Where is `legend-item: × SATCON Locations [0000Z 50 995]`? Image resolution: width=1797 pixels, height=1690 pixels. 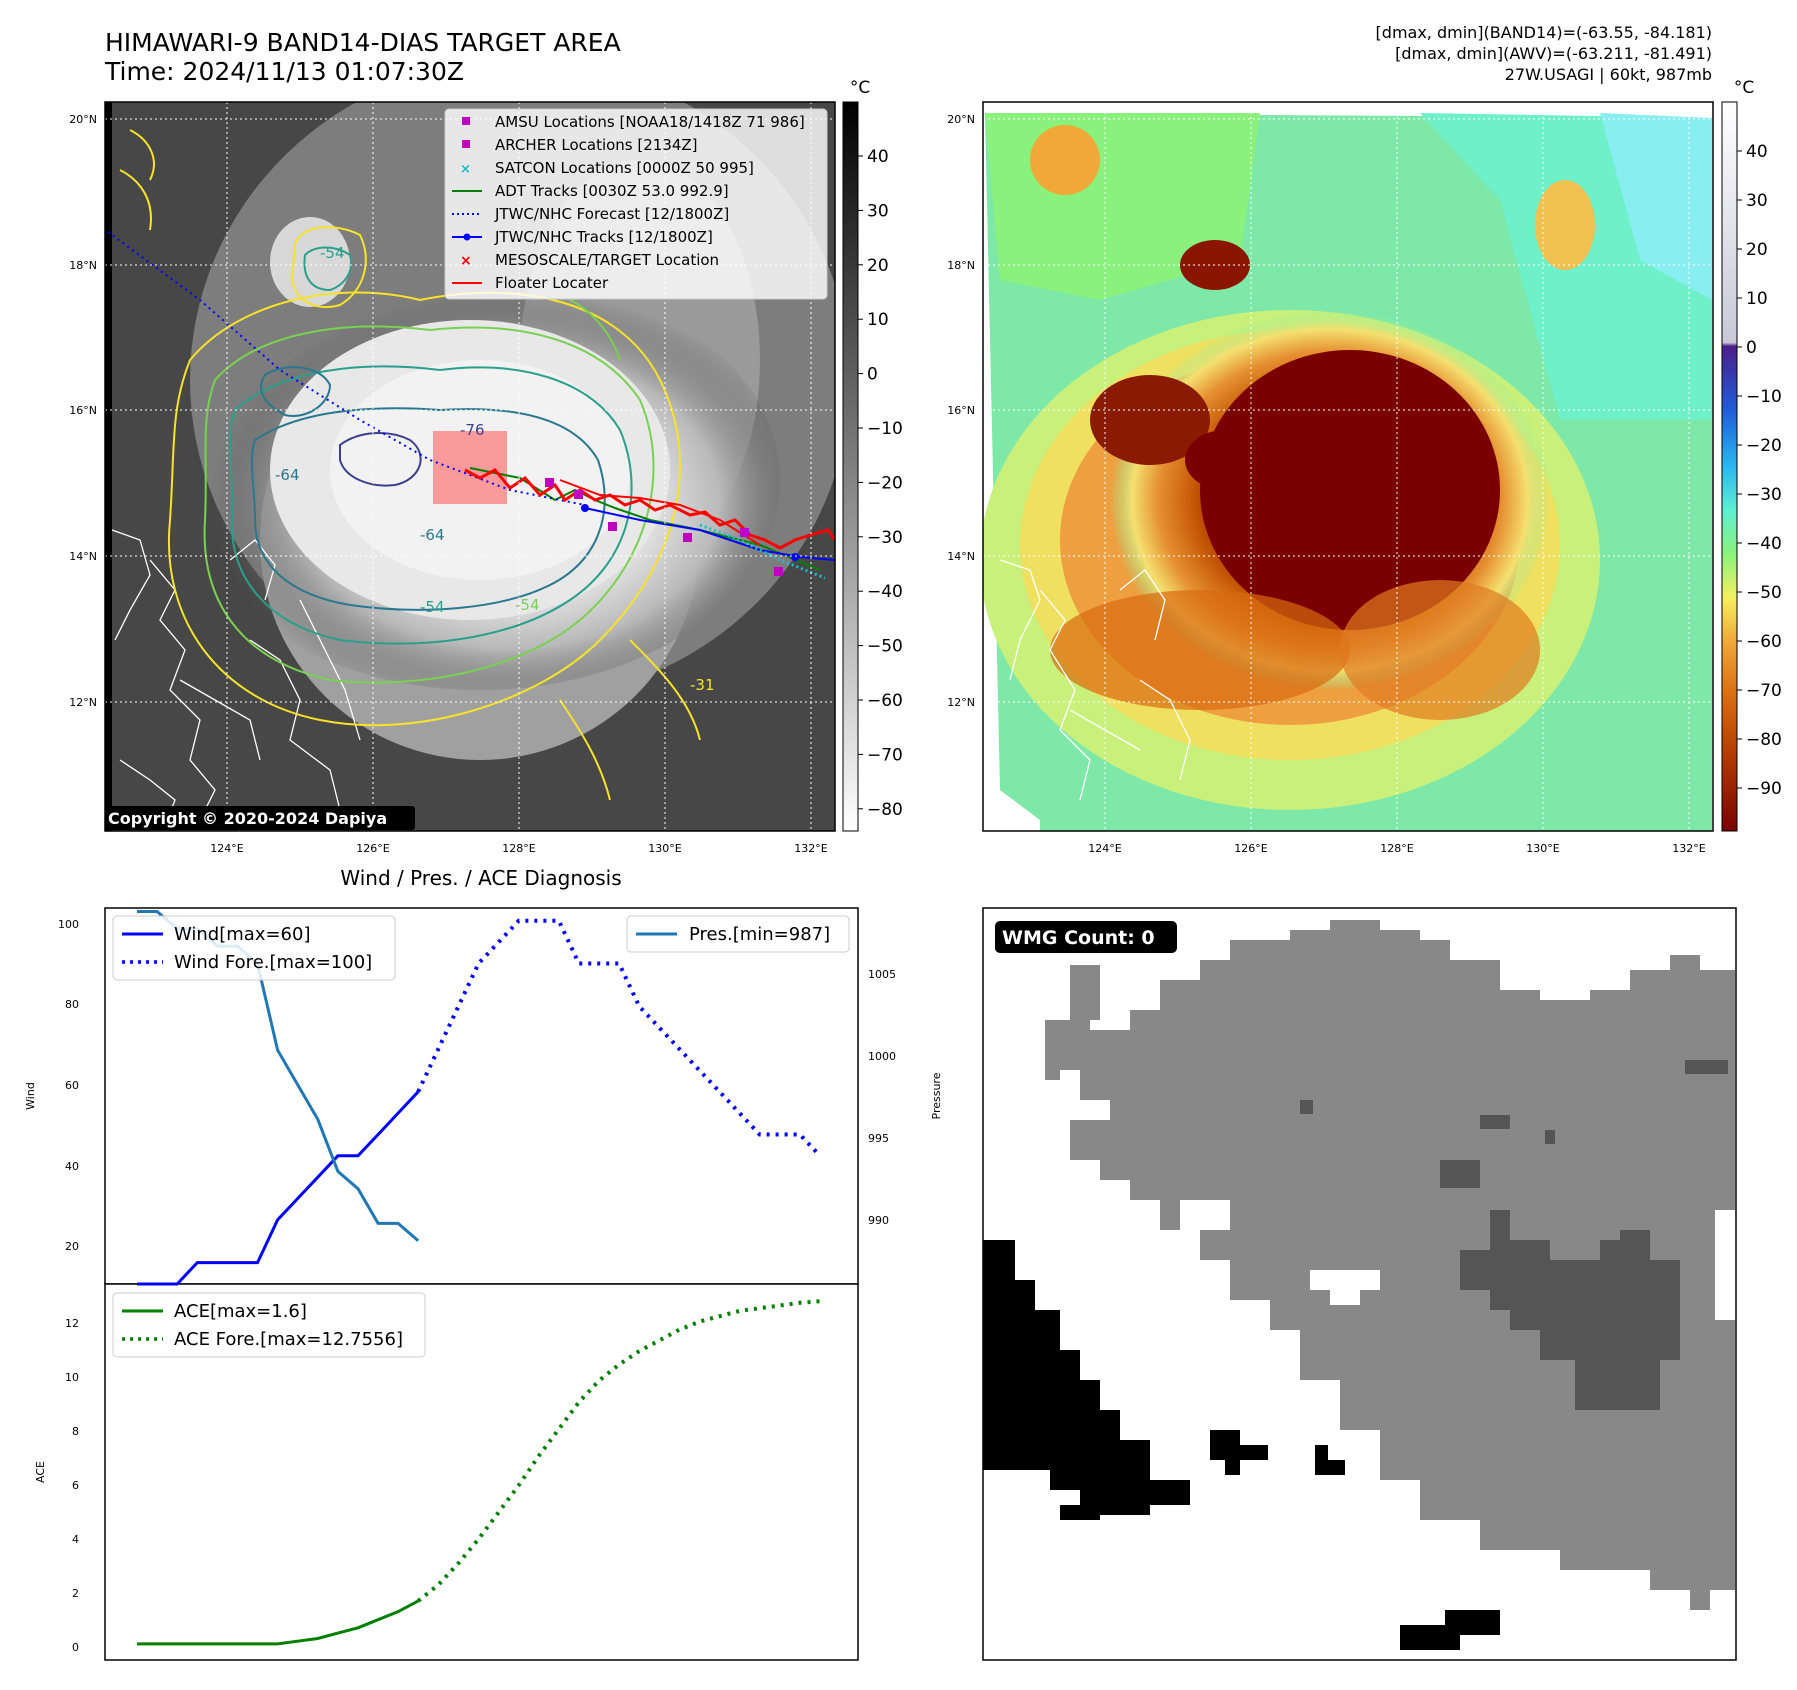
legend-item: × SATCON Locations [0000Z 50 995] is located at coordinates (607, 168).